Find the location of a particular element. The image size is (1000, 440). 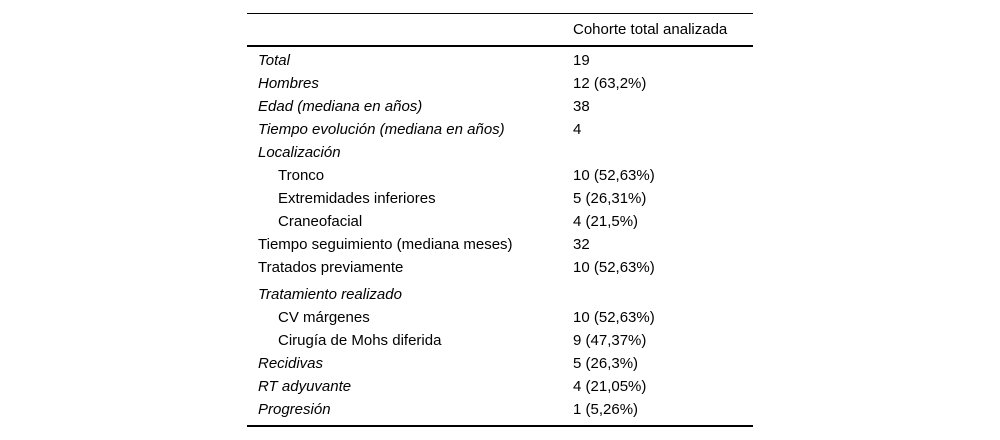

row-label: Craneofacial is located at coordinates (320, 221).